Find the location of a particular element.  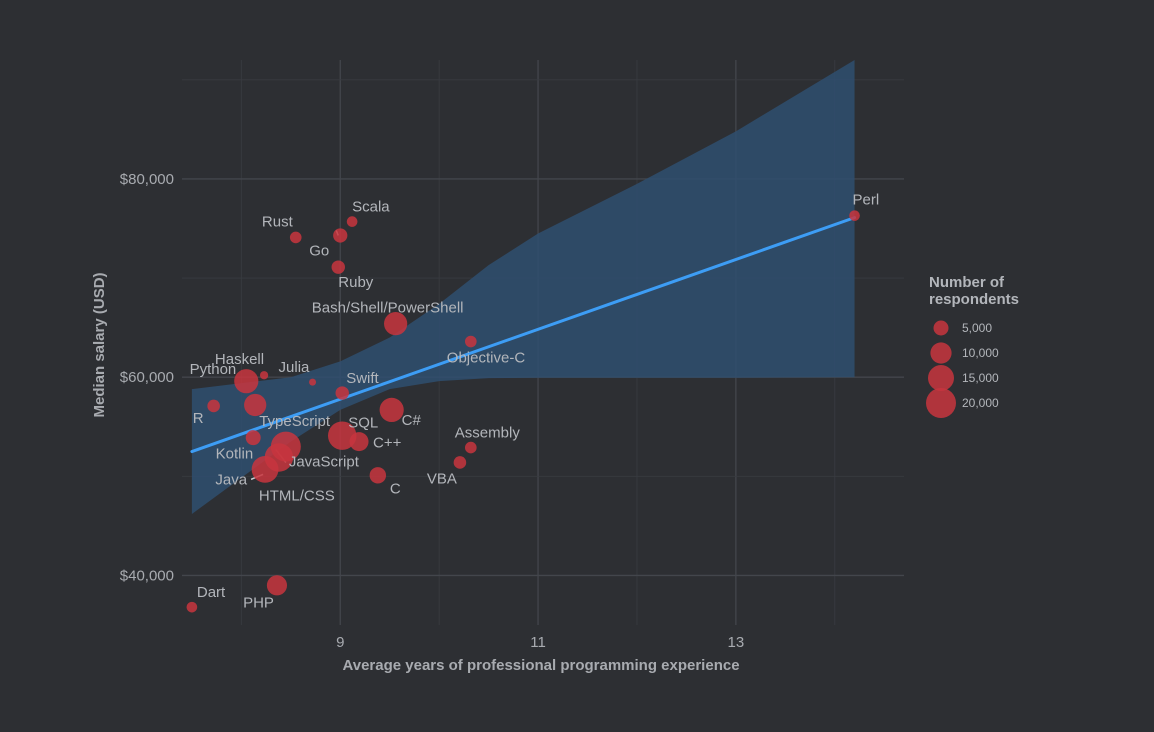

label-haskell: Haskell is located at coordinates (239, 359).